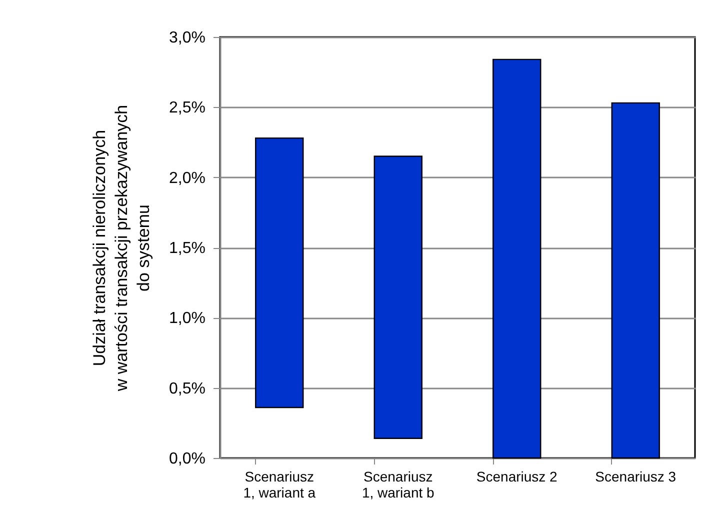  I want to click on x-tick-label: Scenariusz 1, wariant a, so click(279, 484).